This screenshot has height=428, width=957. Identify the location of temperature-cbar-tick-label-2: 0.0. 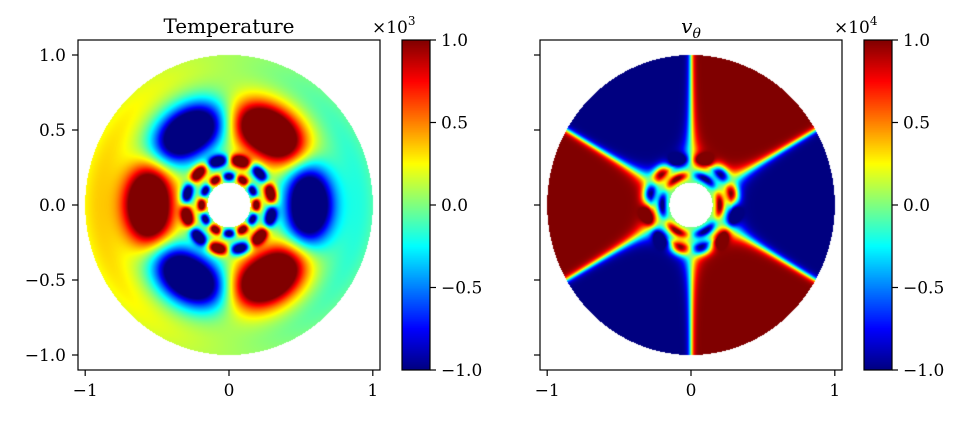
(454, 206).